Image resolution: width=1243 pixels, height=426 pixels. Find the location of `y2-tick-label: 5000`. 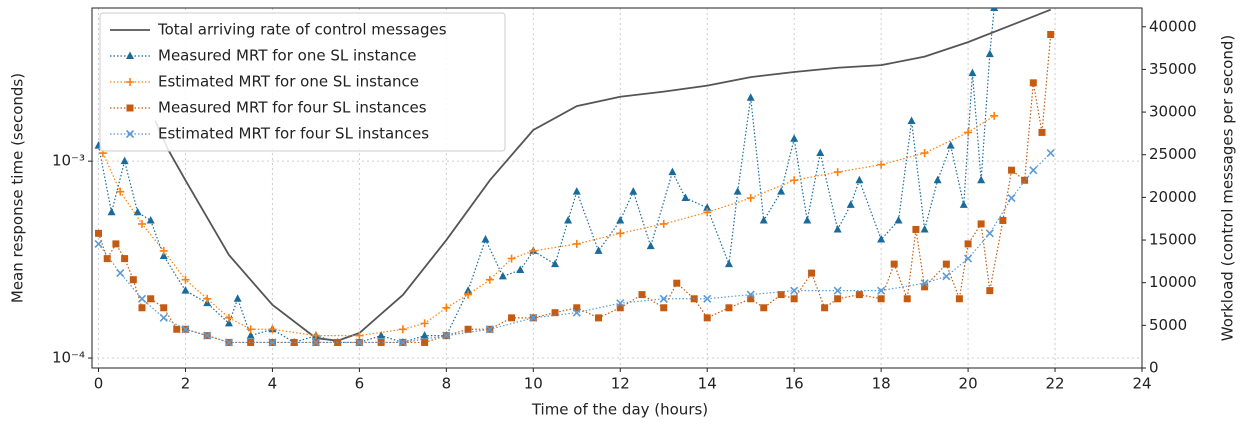

y2-tick-label: 5000 is located at coordinates (1168, 325).